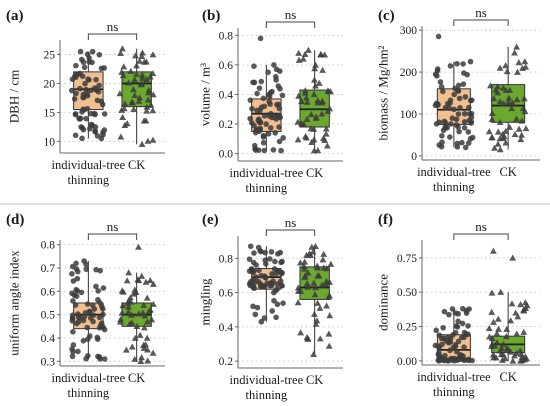 The image size is (550, 406). Describe the element at coordinates (414, 157) in the screenshot. I see `y-tick-label: 0` at that location.